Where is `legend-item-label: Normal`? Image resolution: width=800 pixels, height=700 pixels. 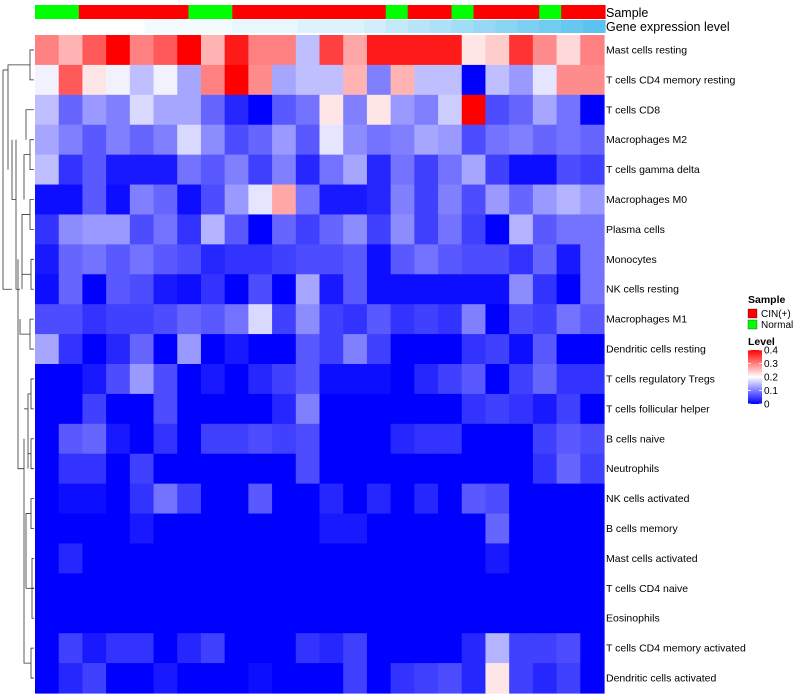 legend-item-label: Normal is located at coordinates (777, 325).